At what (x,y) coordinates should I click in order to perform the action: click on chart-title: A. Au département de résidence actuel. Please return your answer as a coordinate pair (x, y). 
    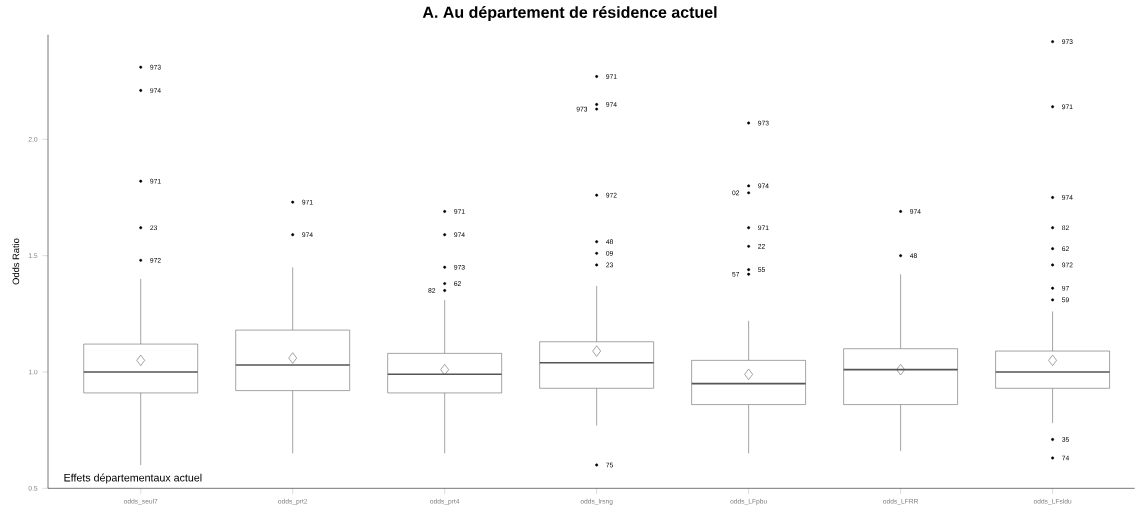
    Looking at the image, I should click on (569, 14).